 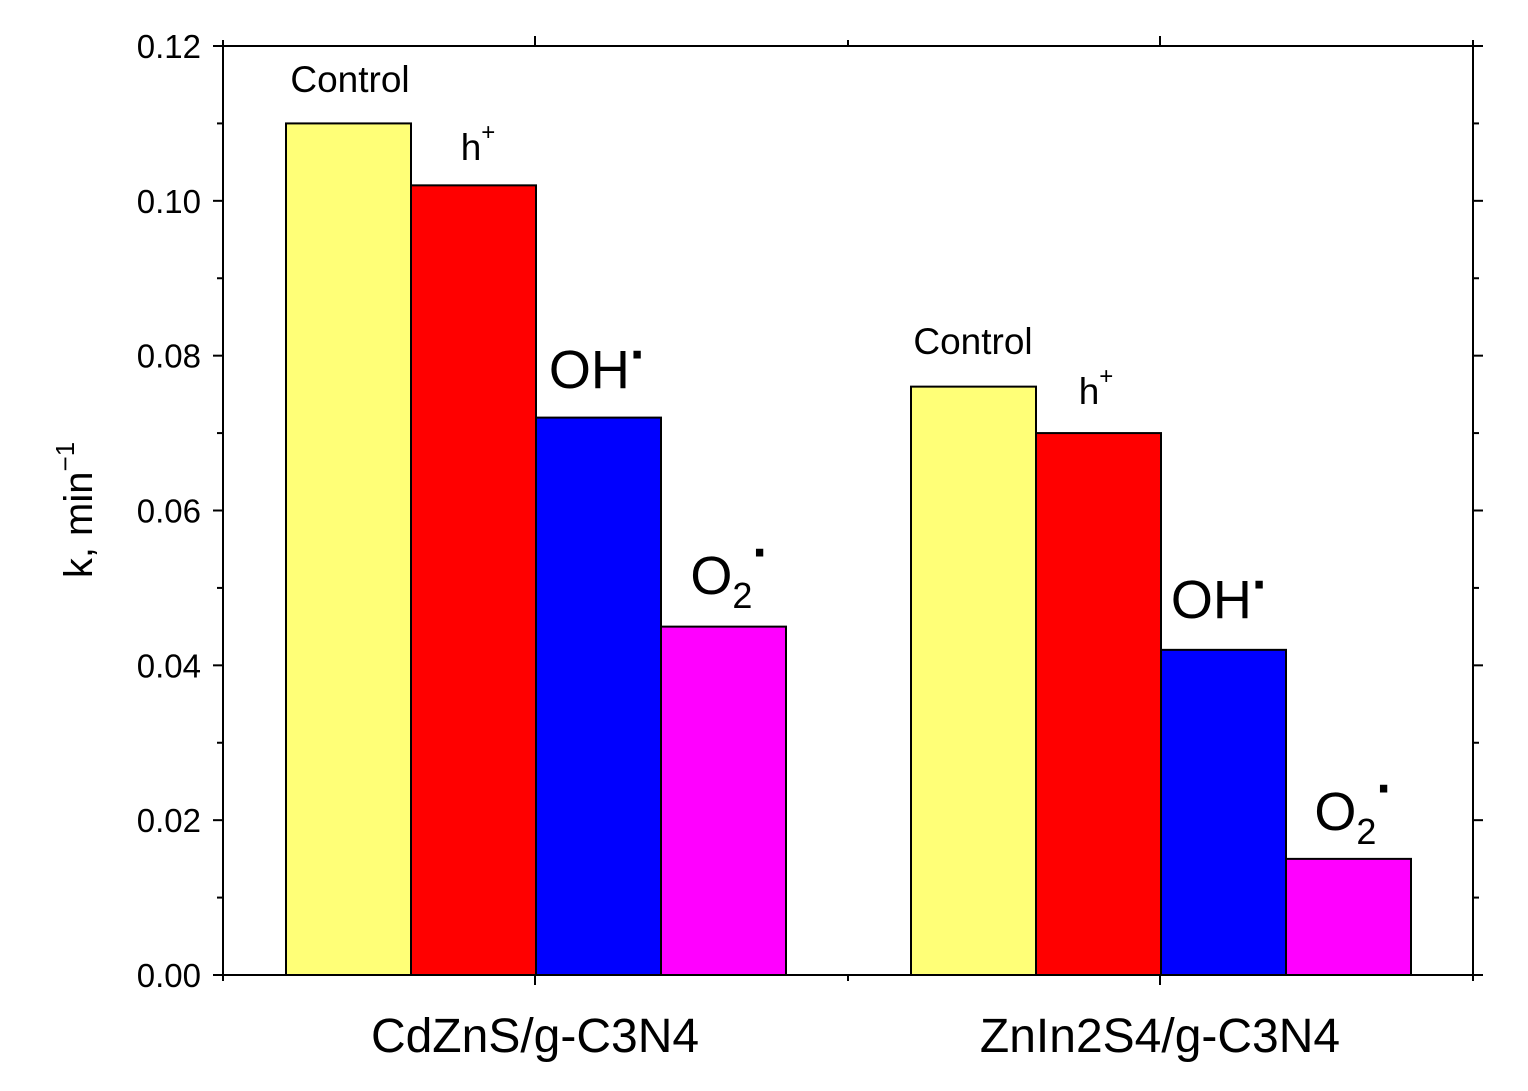 I want to click on x-category-label: ZnIn2S4/g-C3N4, so click(x=1160, y=1036).